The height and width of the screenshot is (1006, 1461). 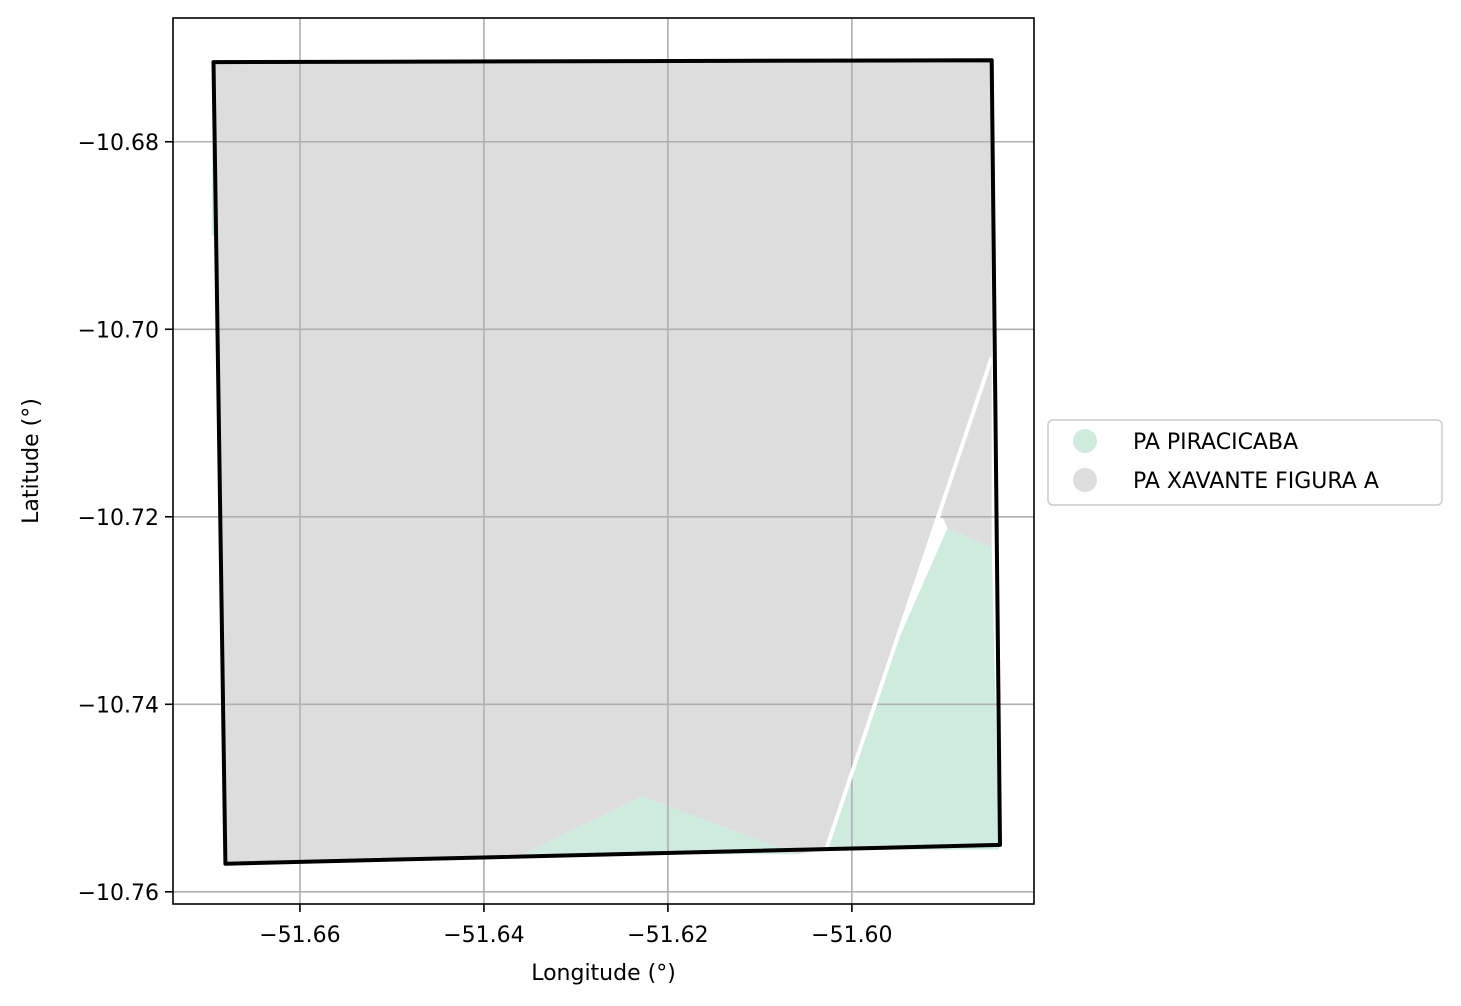 I want to click on white-divider-line, so click(x=909, y=603).